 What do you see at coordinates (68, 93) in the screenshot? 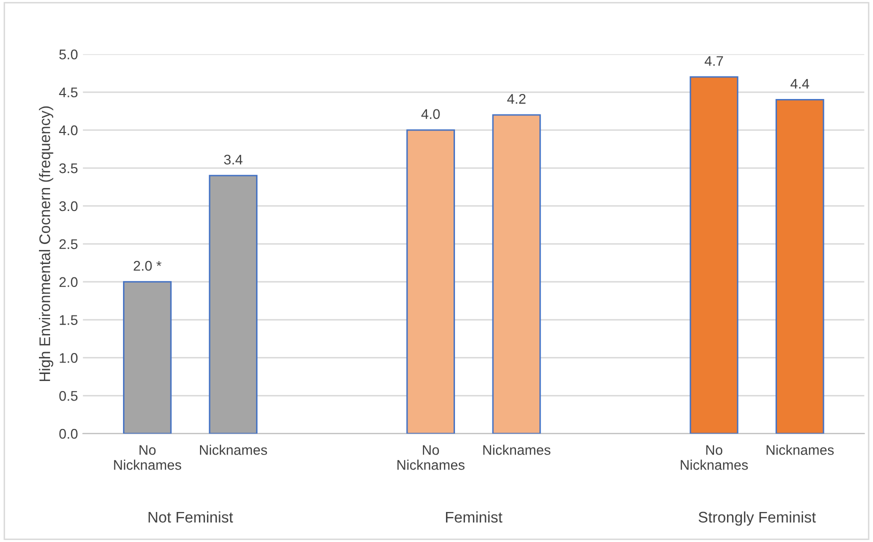
I see `y-tick-label: 4.5` at bounding box center [68, 93].